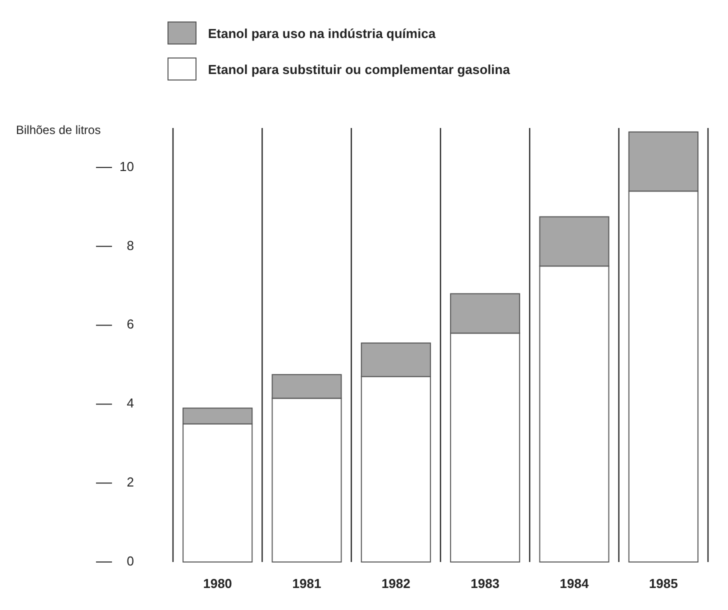 The width and height of the screenshot is (728, 610). What do you see at coordinates (58, 130) in the screenshot?
I see `y-axis-title: Bilhões de litros` at bounding box center [58, 130].